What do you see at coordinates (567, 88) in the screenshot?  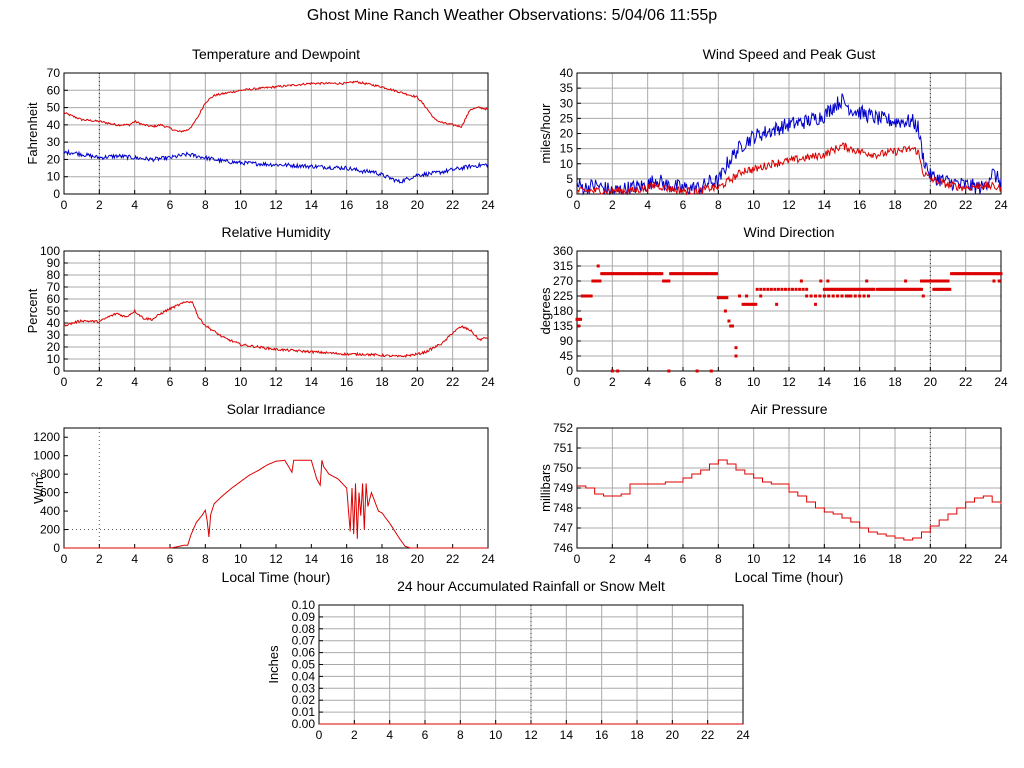 I see `y-tick-label: 35` at bounding box center [567, 88].